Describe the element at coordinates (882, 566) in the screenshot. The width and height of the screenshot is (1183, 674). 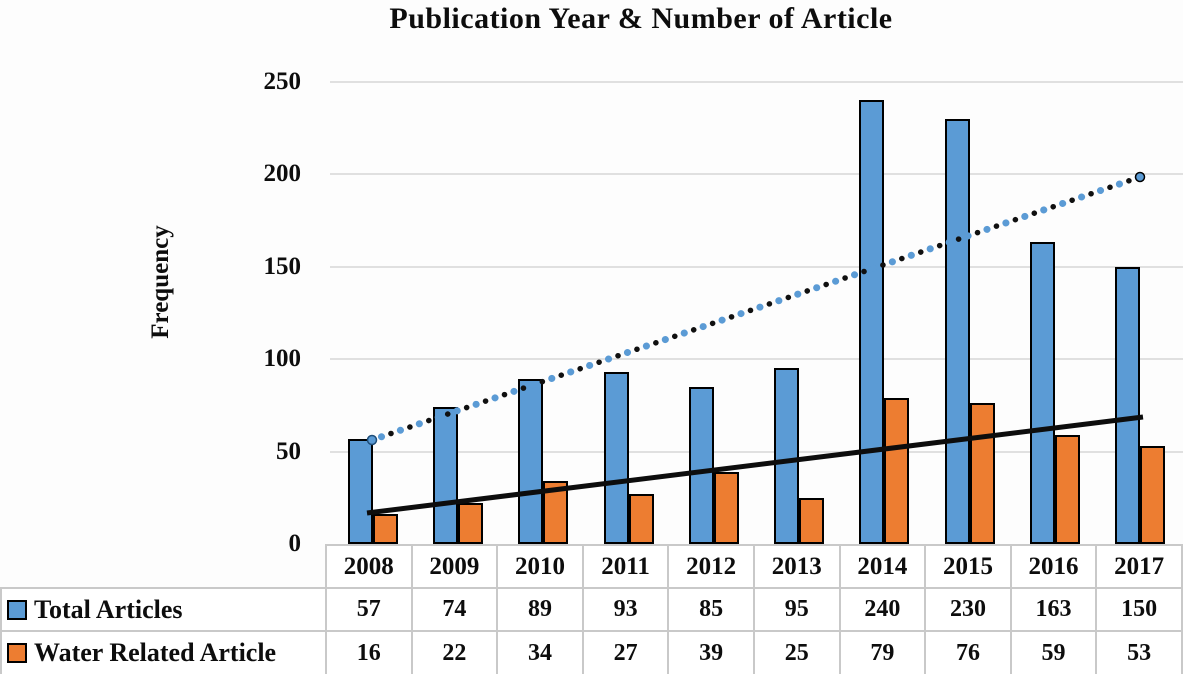
I see `year-cell-2014: 2014` at that location.